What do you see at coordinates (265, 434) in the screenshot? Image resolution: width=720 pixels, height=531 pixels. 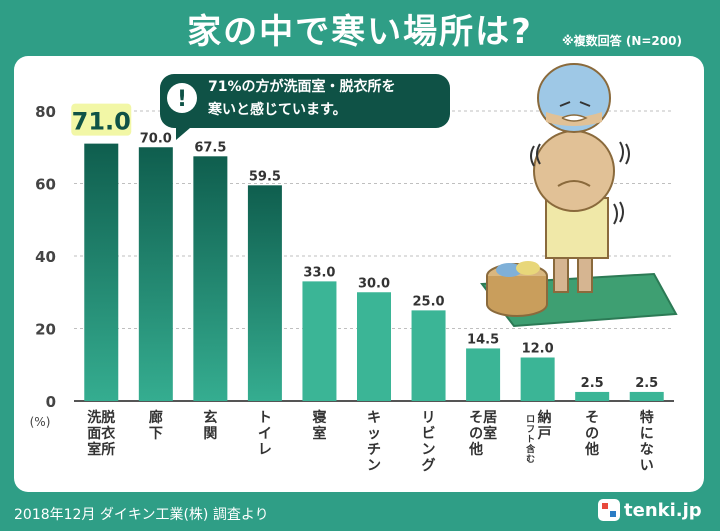 I see `category-label-char: イ` at bounding box center [265, 434].